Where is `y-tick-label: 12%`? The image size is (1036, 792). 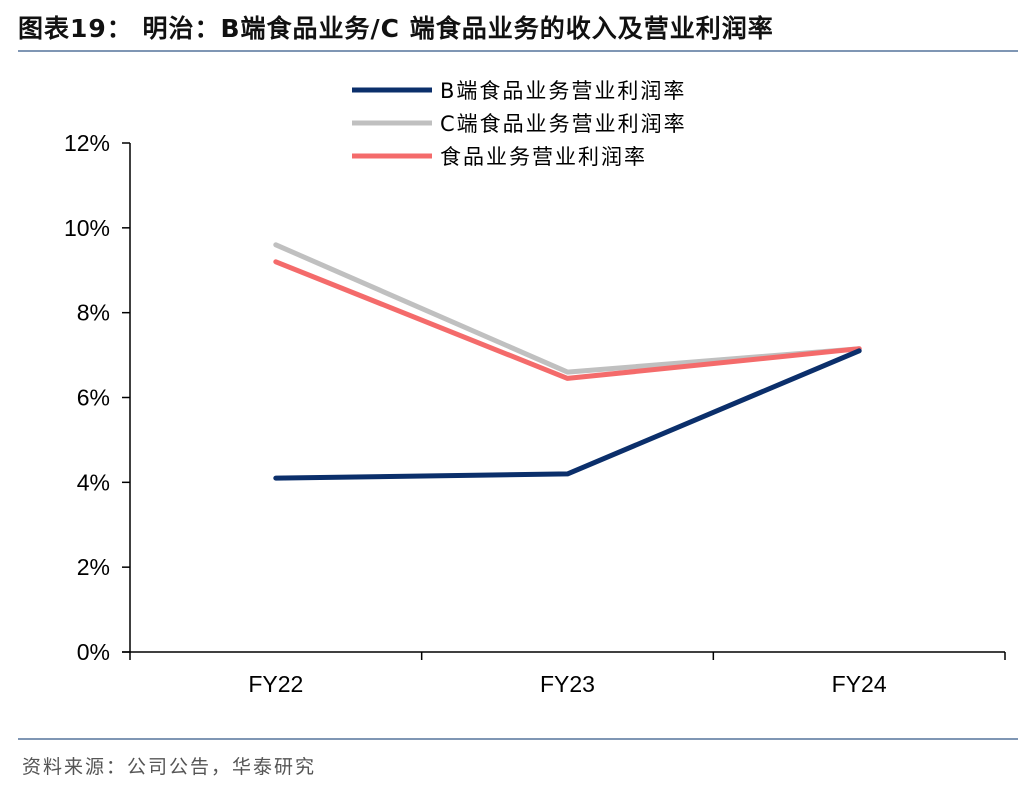 y-tick-label: 12% is located at coordinates (87, 143).